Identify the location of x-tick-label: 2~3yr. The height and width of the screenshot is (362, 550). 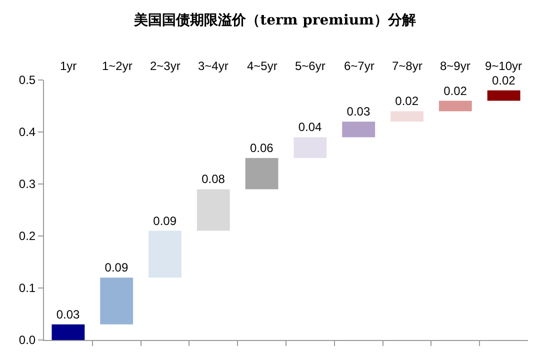
(165, 66).